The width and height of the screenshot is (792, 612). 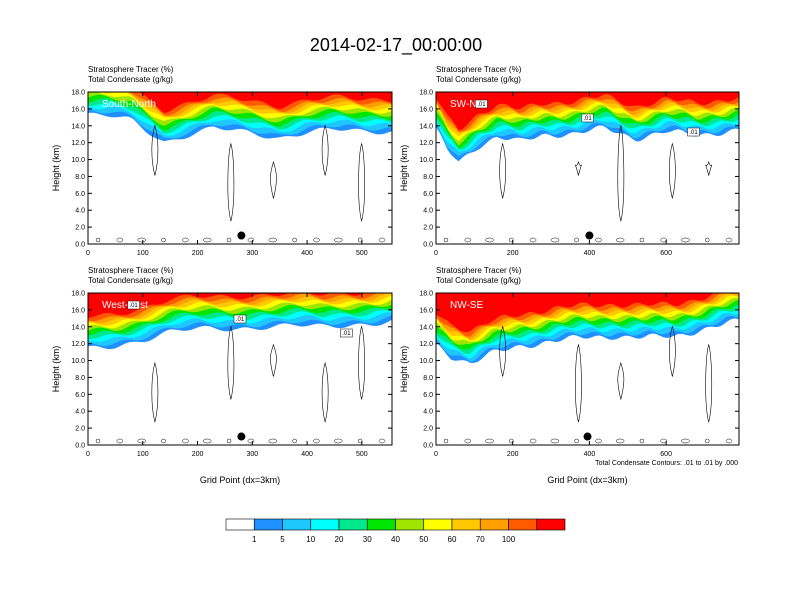 What do you see at coordinates (241, 436) in the screenshot?
I see `location-dot` at bounding box center [241, 436].